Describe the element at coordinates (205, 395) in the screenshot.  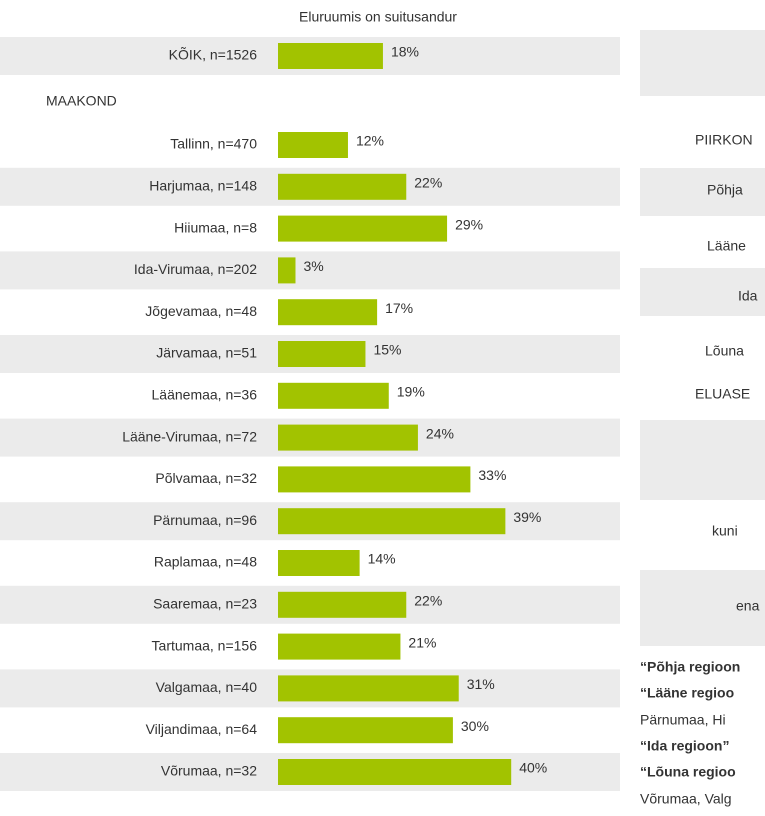
I see `category-label: Läänemaa, n=36` at that location.